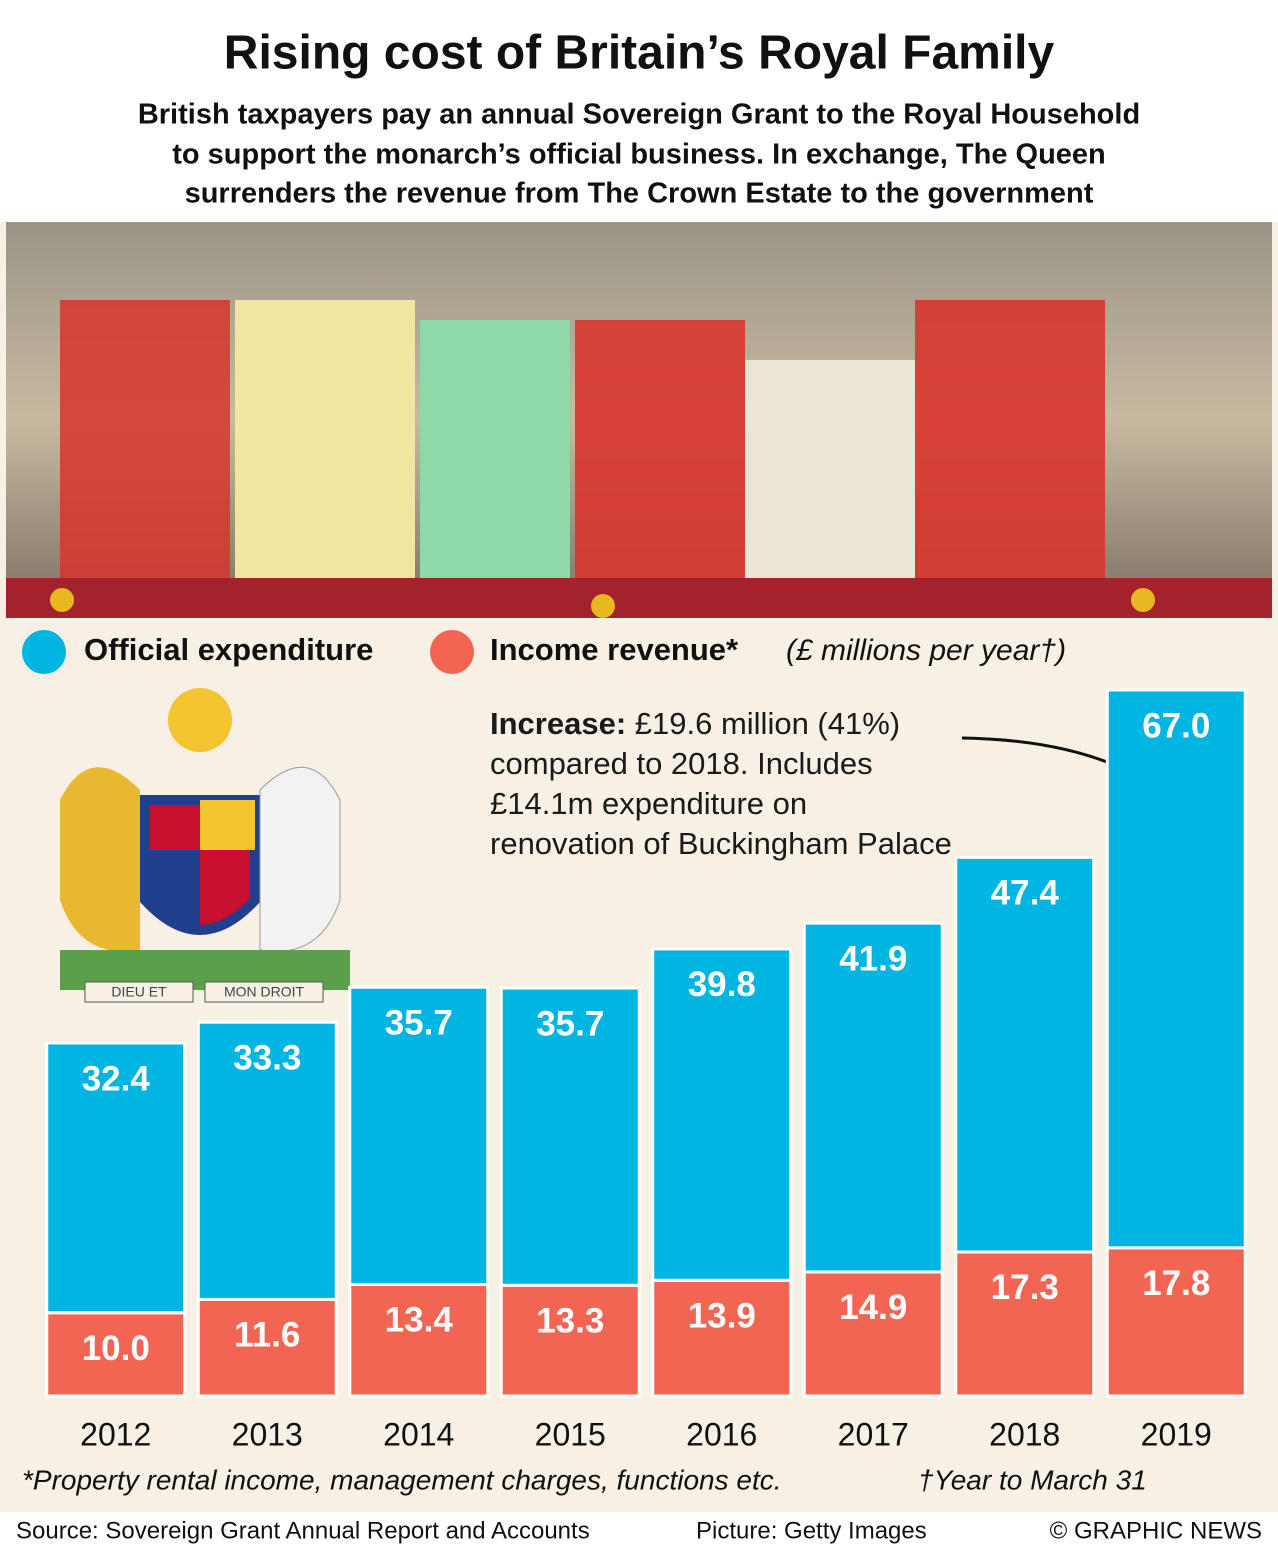 The height and width of the screenshot is (1562, 1278). Describe the element at coordinates (722, 1316) in the screenshot. I see `value-label: 13.9` at that location.